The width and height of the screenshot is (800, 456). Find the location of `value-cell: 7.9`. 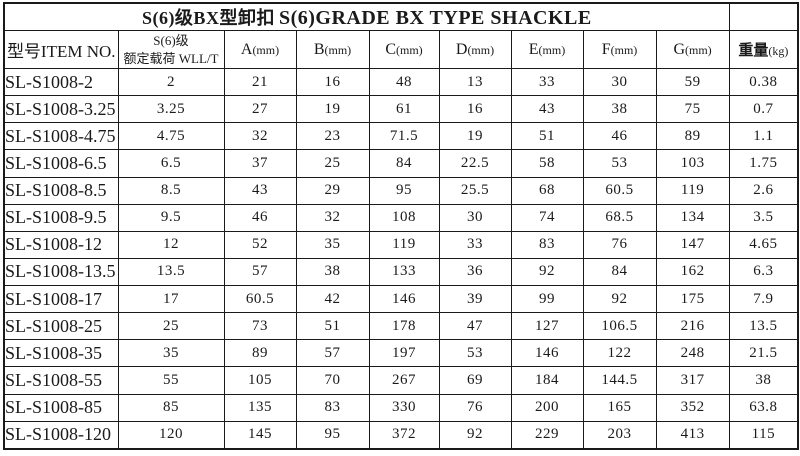

value-cell: 7.9 is located at coordinates (763, 299).